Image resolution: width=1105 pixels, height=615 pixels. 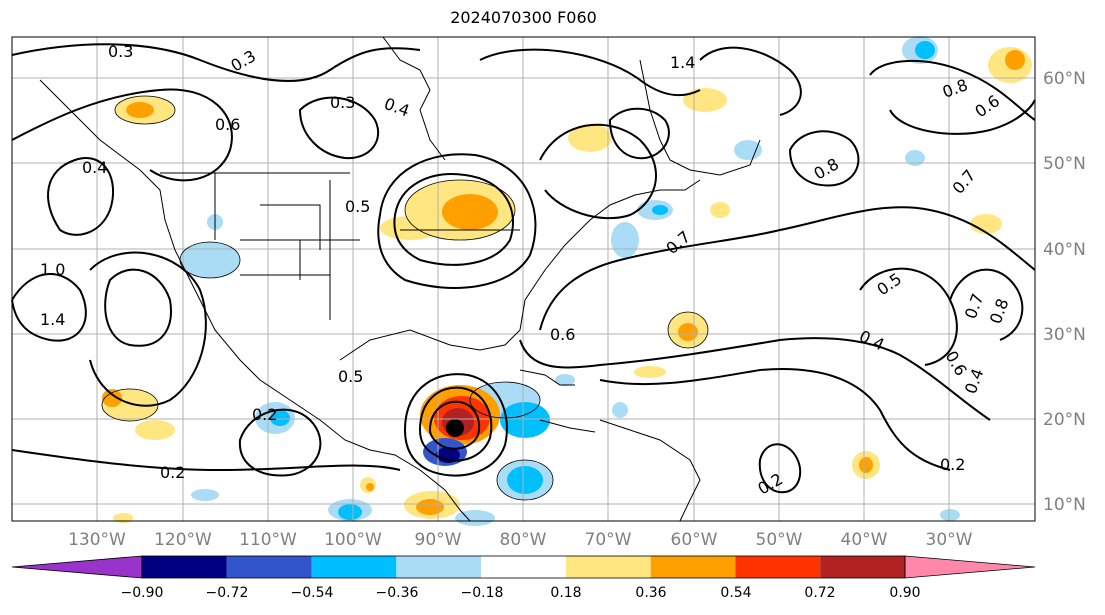 I want to click on colorbar-tick-label: 0.54, so click(x=736, y=593).